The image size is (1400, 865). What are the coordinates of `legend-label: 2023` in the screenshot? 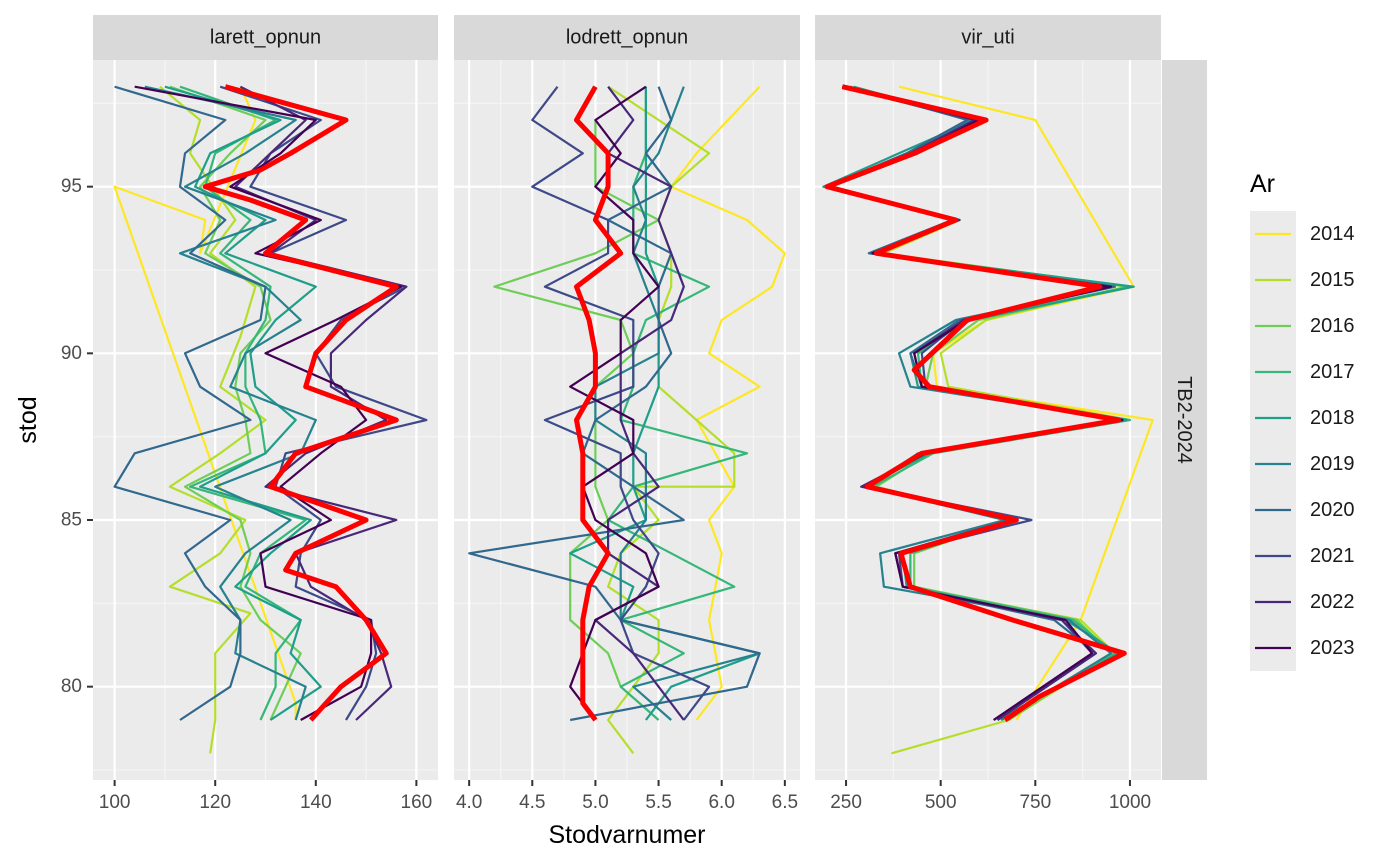 It's located at (1332, 648).